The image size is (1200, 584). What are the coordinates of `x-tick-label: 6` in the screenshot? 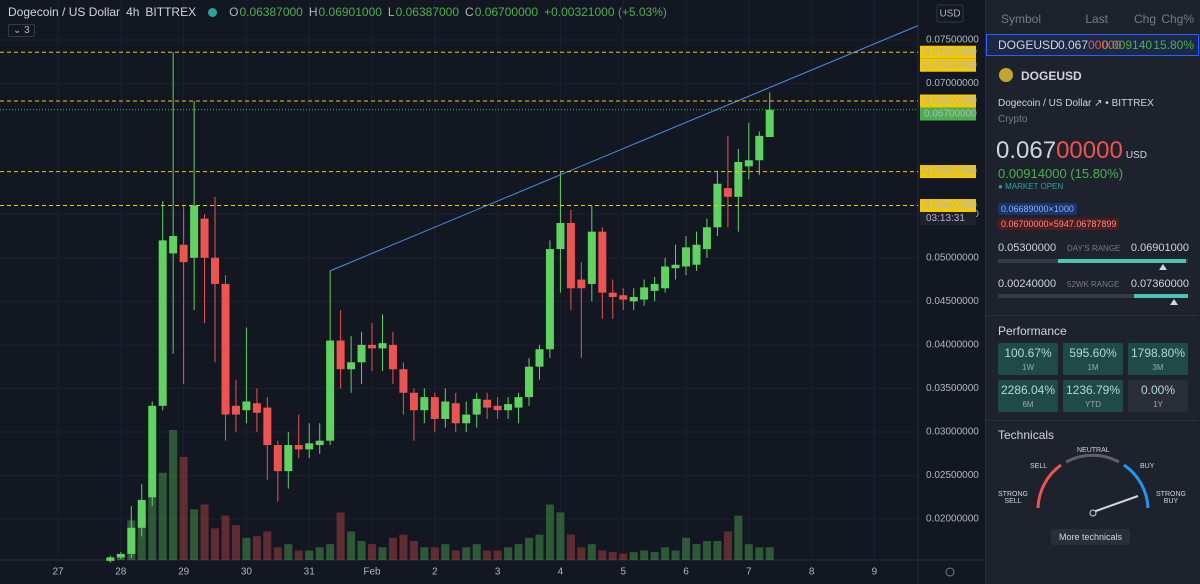 It's located at (686, 572).